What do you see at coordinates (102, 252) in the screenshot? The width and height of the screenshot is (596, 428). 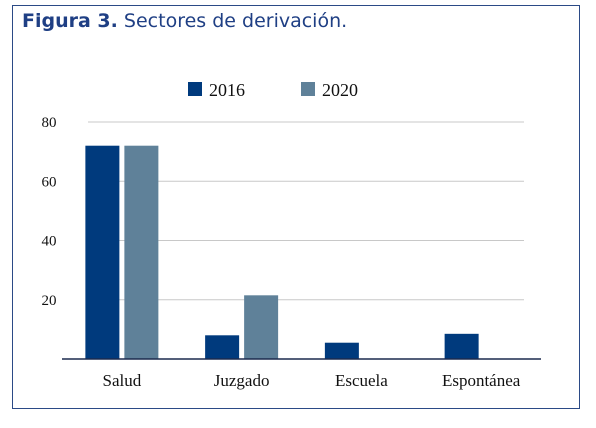 I see `bar-2016-salud` at bounding box center [102, 252].